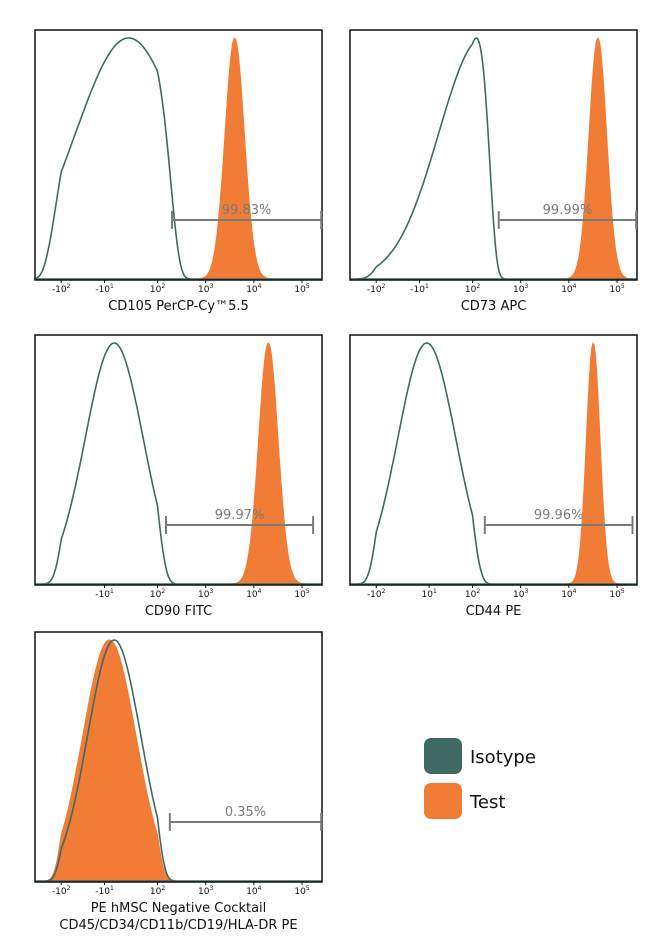 This screenshot has height=942, width=670. Describe the element at coordinates (157, 289) in the screenshot. I see `tick-label-cd105-2: 10²` at that location.